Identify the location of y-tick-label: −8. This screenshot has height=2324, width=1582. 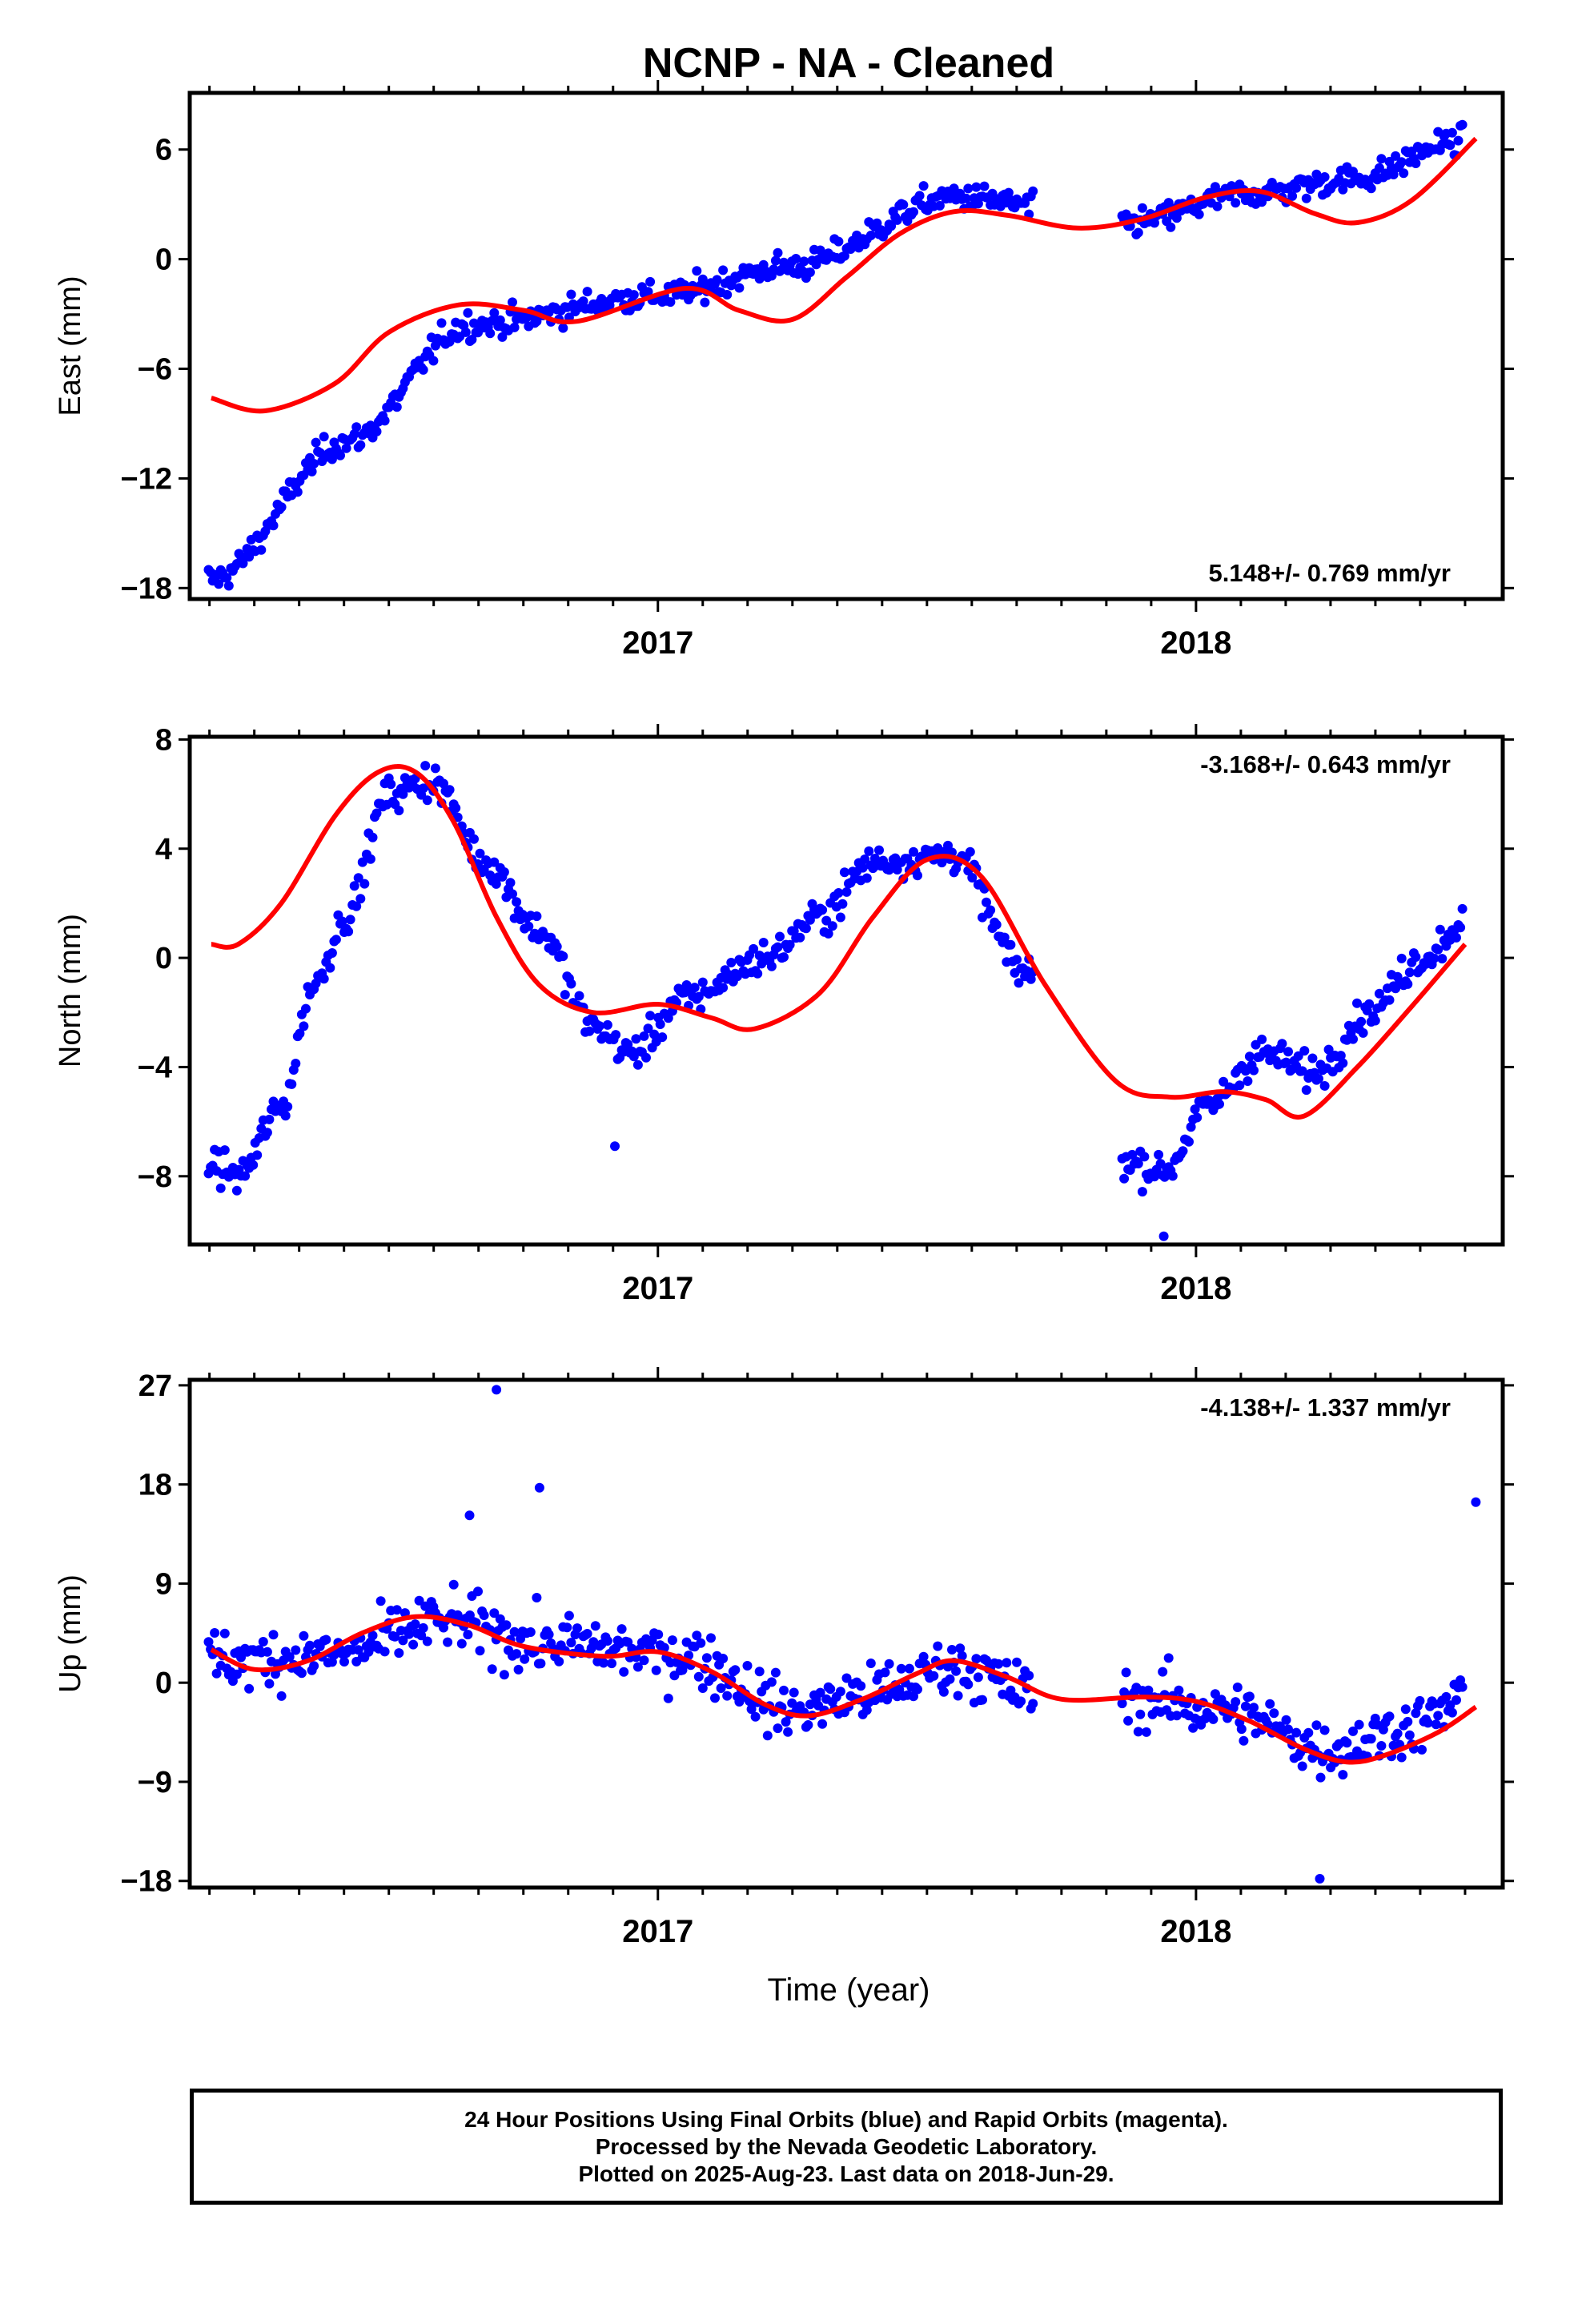
(155, 1177).